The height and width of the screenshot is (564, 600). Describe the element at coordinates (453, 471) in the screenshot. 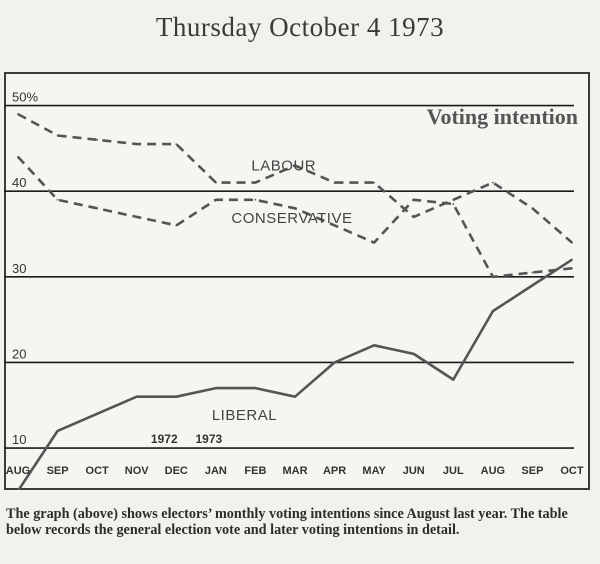

I see `x-tick-label-11: JUL` at that location.